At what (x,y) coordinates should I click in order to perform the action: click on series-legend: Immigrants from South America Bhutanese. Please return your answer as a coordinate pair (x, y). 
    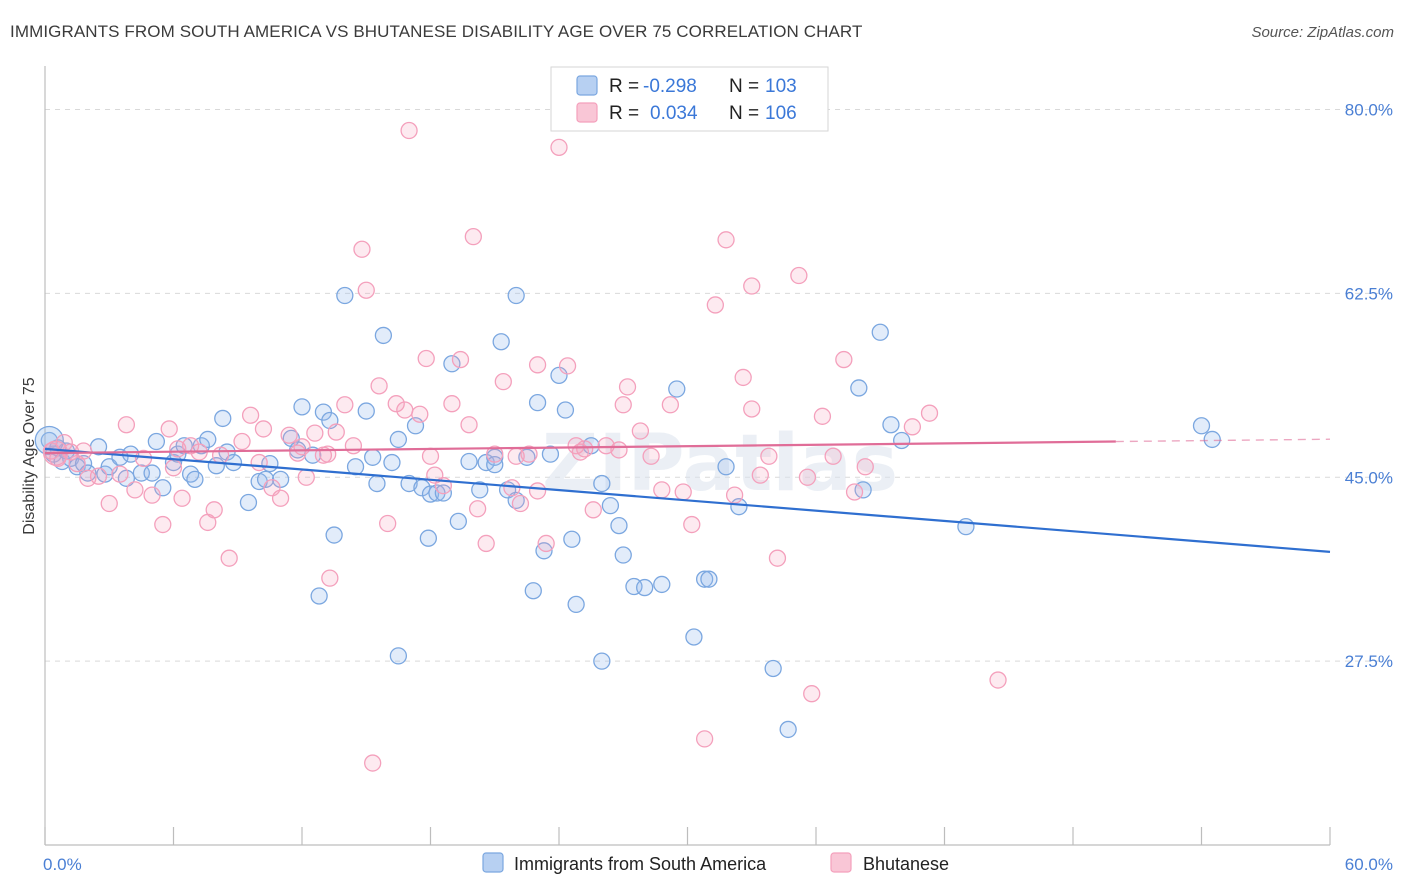
    Looking at the image, I should click on (715, 863).